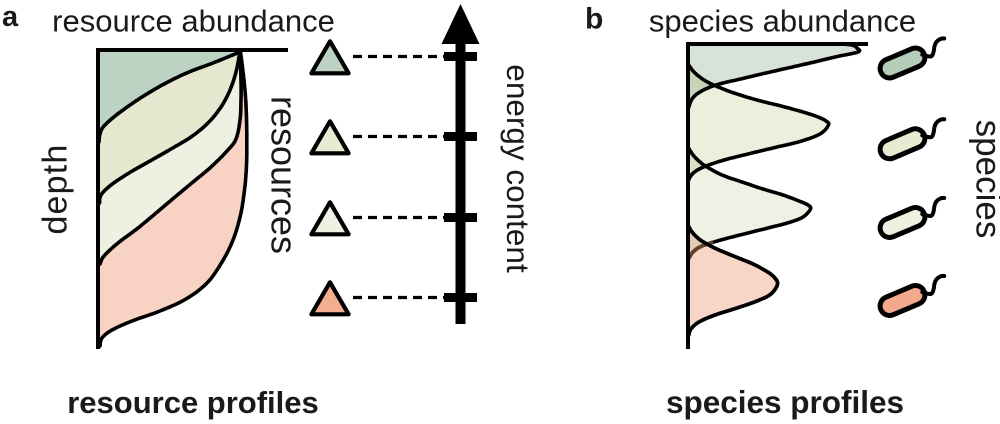 The width and height of the screenshot is (1000, 424). Describe the element at coordinates (984, 179) in the screenshot. I see `svg-text: species` at that location.